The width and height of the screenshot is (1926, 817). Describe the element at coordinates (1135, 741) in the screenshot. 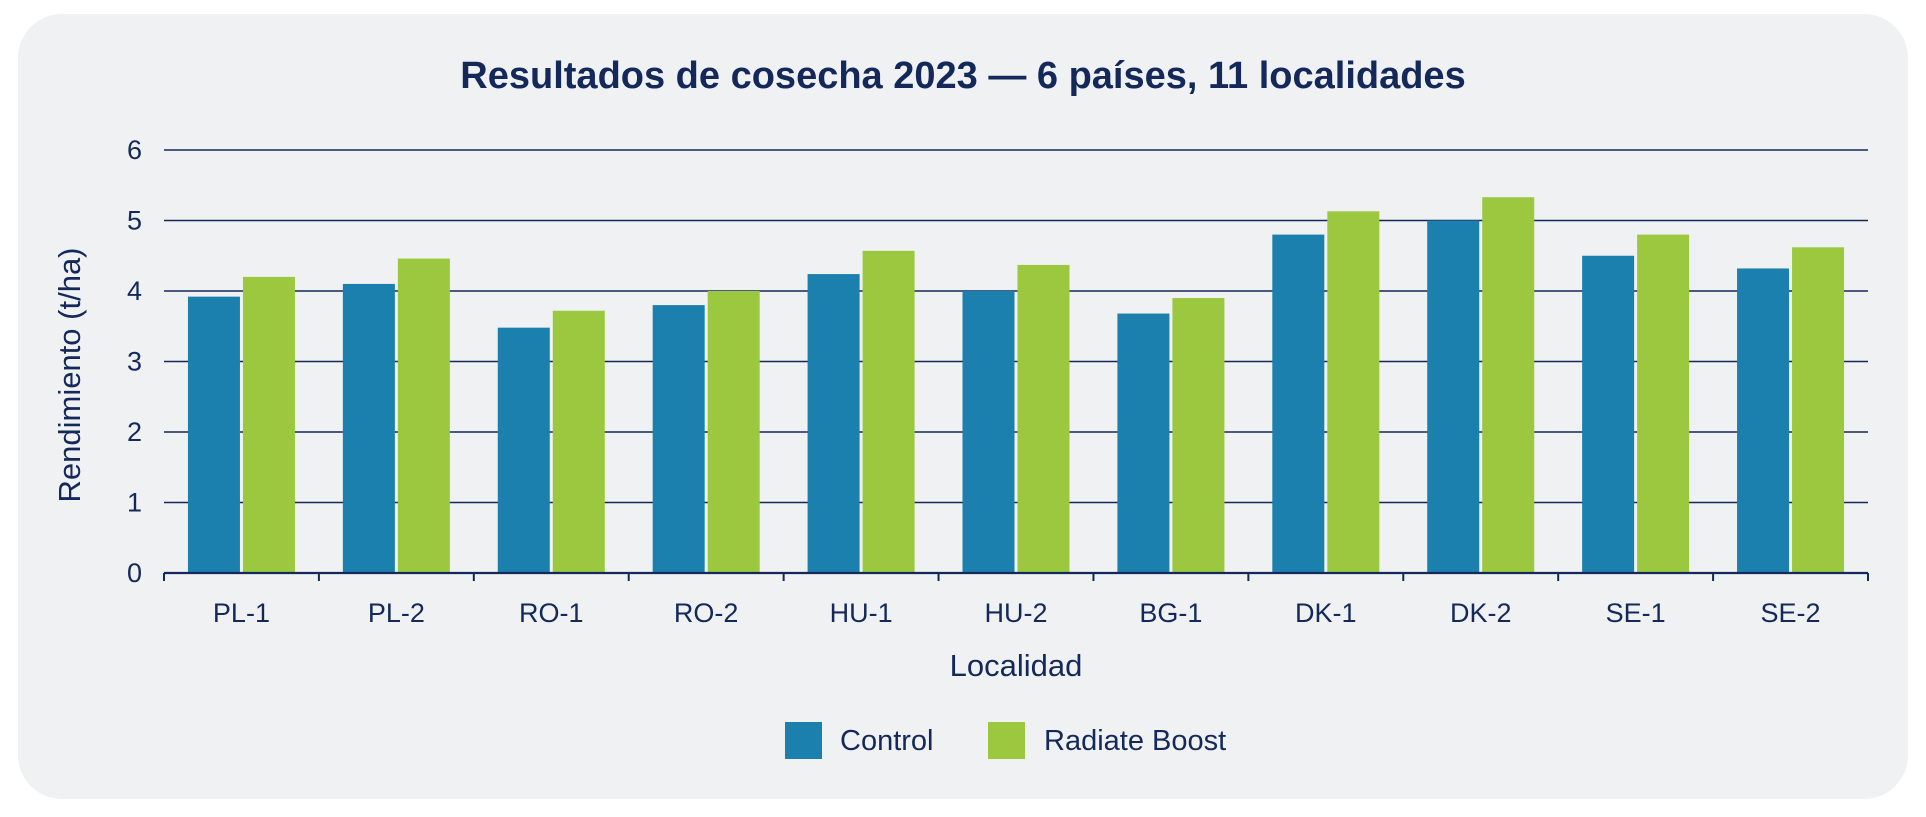

I see `legend-label-radiate-boost: Radiate Boost` at that location.